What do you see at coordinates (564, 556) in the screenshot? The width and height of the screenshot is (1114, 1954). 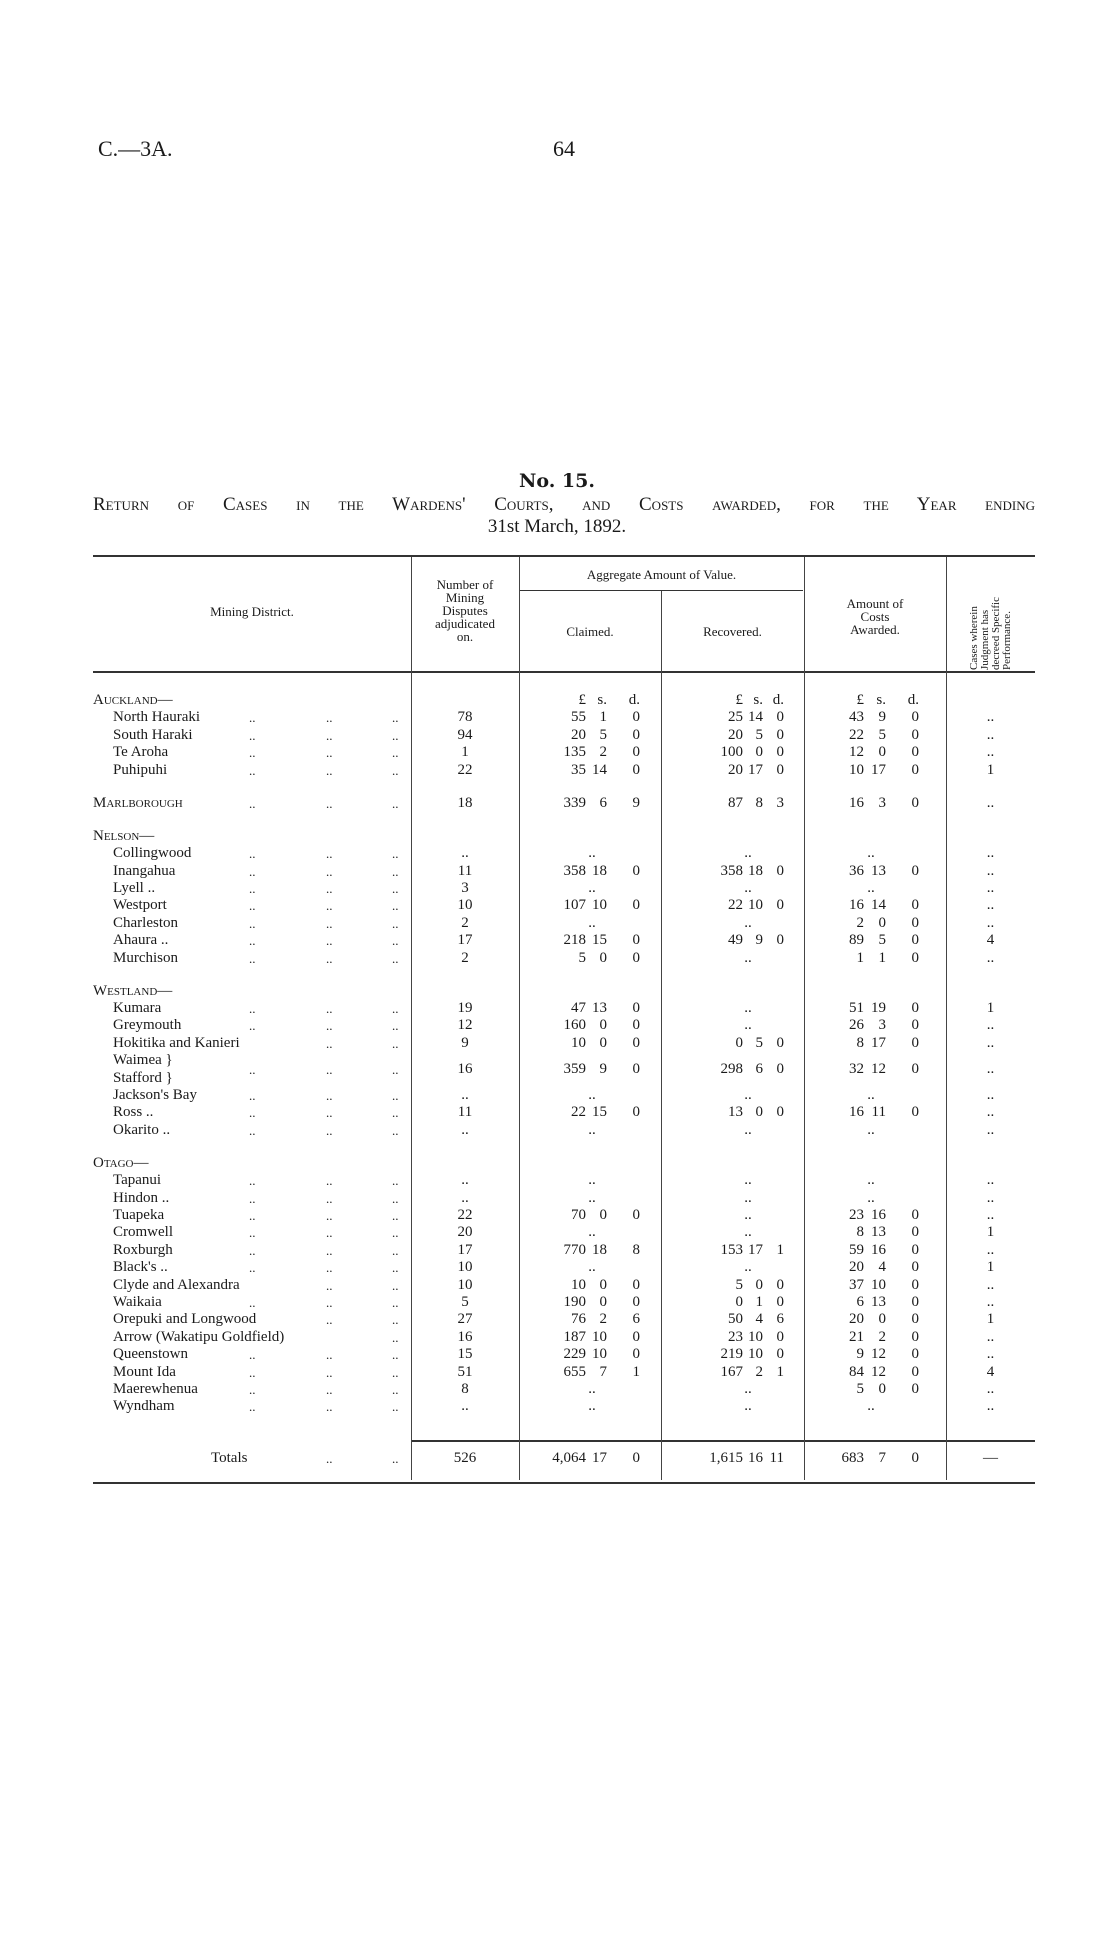 I see `table-top-rule` at bounding box center [564, 556].